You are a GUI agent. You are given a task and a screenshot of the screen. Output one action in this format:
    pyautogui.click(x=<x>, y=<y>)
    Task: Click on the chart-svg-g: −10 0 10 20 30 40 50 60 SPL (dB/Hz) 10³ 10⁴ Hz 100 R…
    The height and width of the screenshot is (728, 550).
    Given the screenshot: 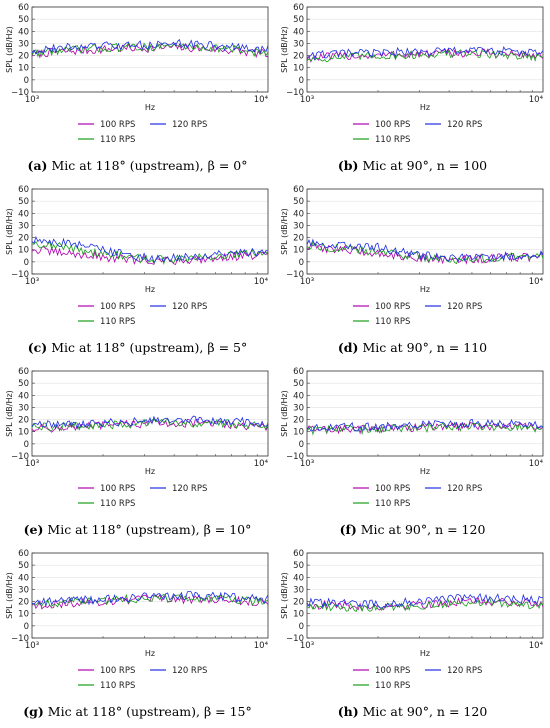 What is the action you would take?
    pyautogui.click(x=137, y=620)
    